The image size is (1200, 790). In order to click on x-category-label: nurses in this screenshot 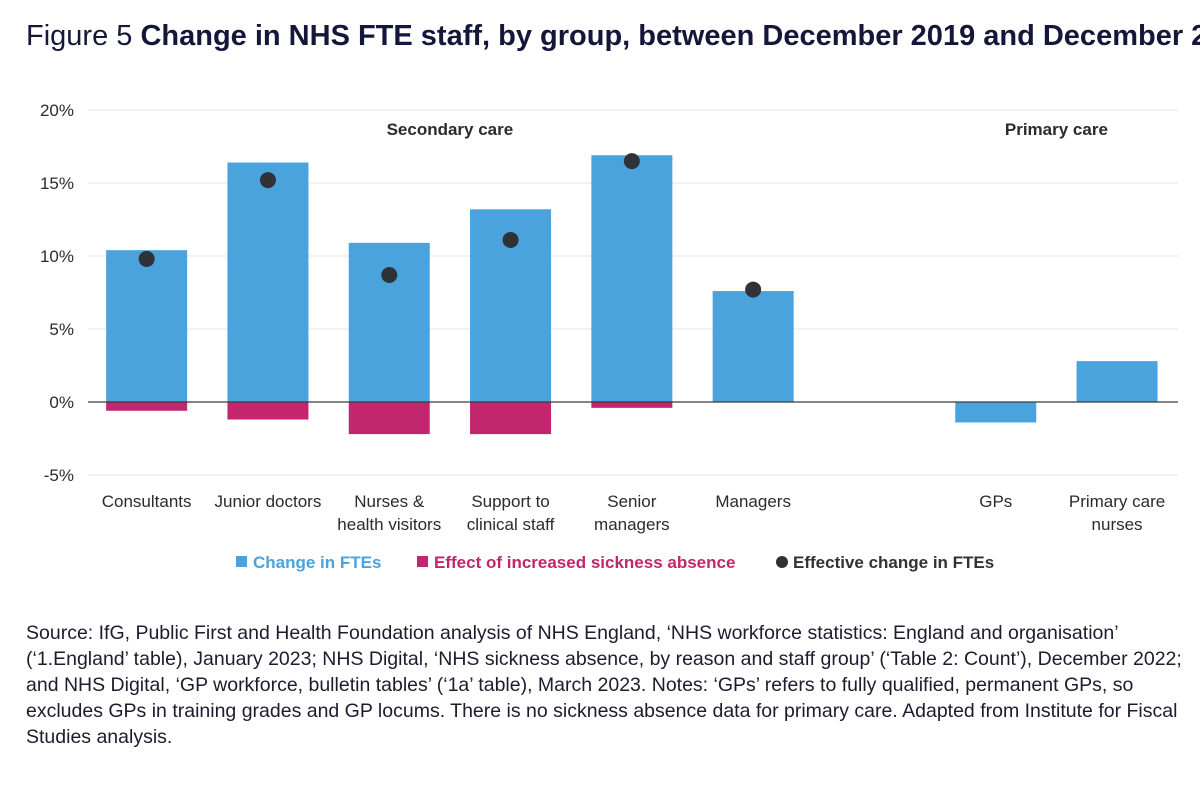, I will do `click(1117, 524)`.